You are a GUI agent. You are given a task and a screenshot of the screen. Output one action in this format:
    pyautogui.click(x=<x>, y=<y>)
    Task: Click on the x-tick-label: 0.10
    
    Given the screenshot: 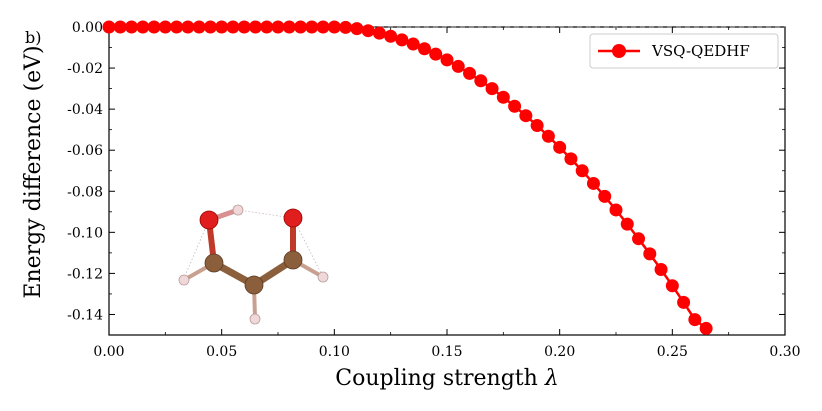 What is the action you would take?
    pyautogui.click(x=334, y=352)
    